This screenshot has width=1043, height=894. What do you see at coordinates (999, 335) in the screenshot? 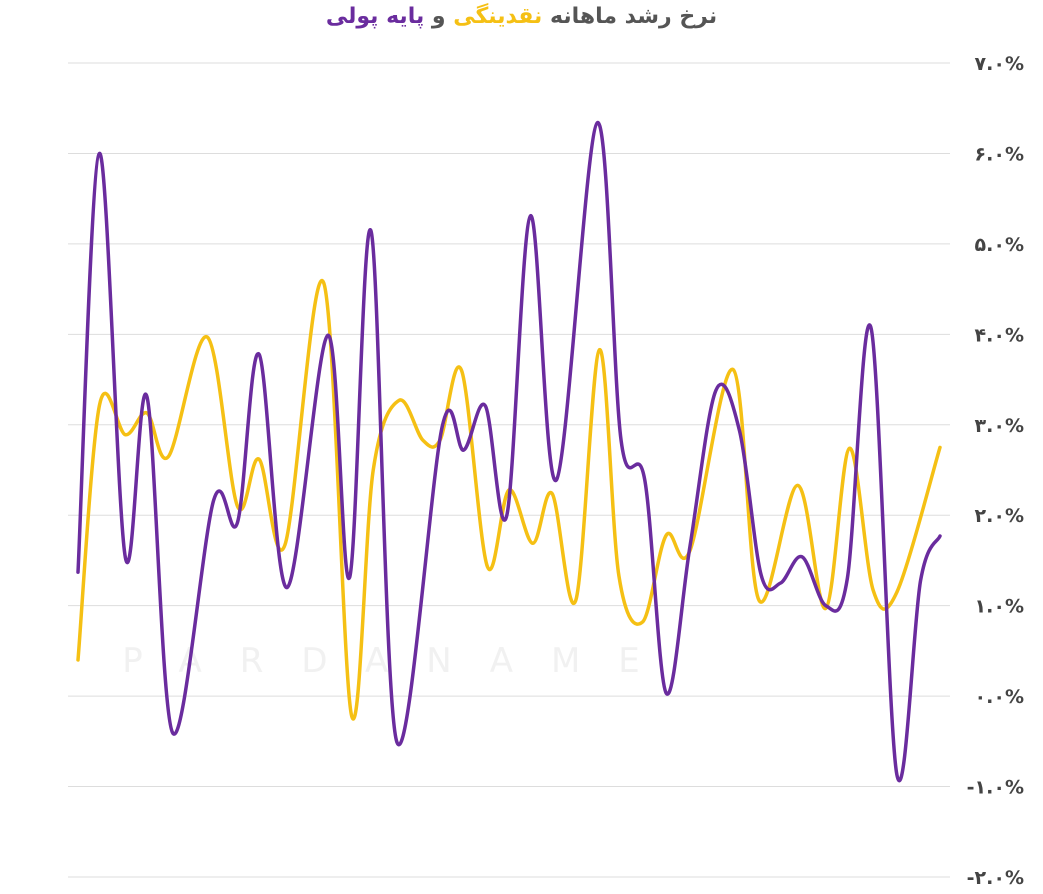
I see `y-tick-label: ۴.۰%` at bounding box center [999, 335].